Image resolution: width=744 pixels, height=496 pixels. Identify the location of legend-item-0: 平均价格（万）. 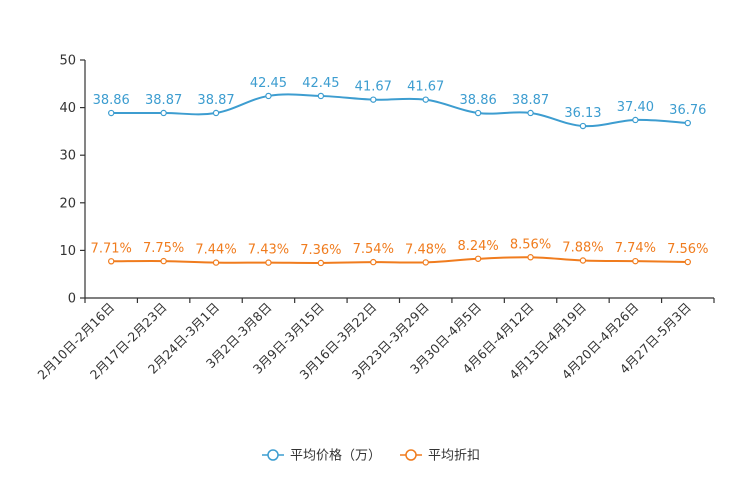
(321, 456).